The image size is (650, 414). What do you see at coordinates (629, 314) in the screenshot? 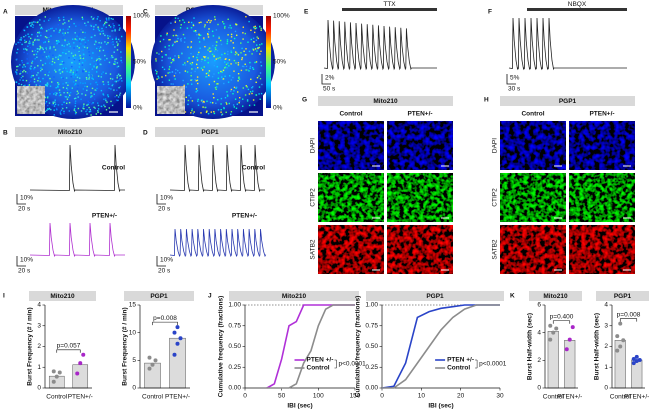
I see `p-value: p=0.008` at bounding box center [629, 314].